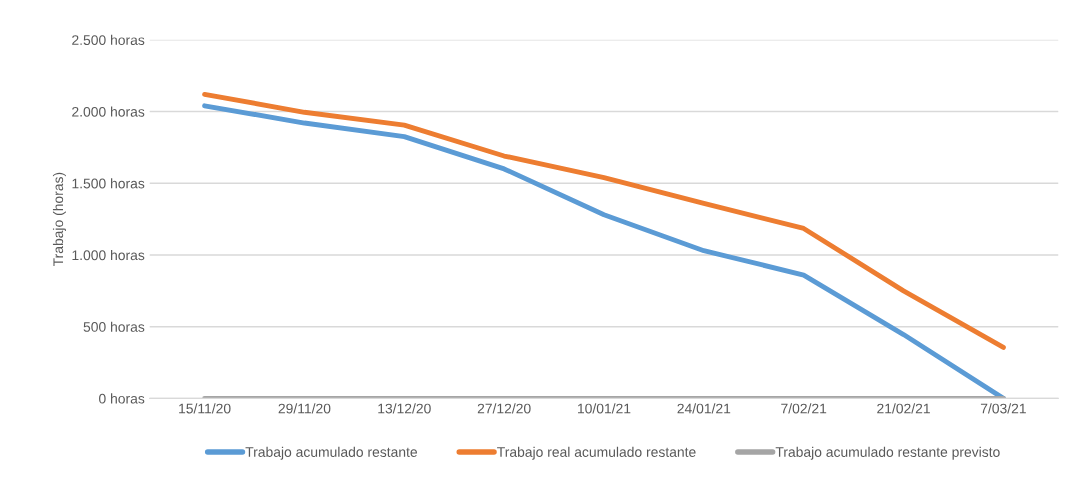 This screenshot has height=498, width=1069. I want to click on y-tick-label: 0 horas, so click(122, 398).